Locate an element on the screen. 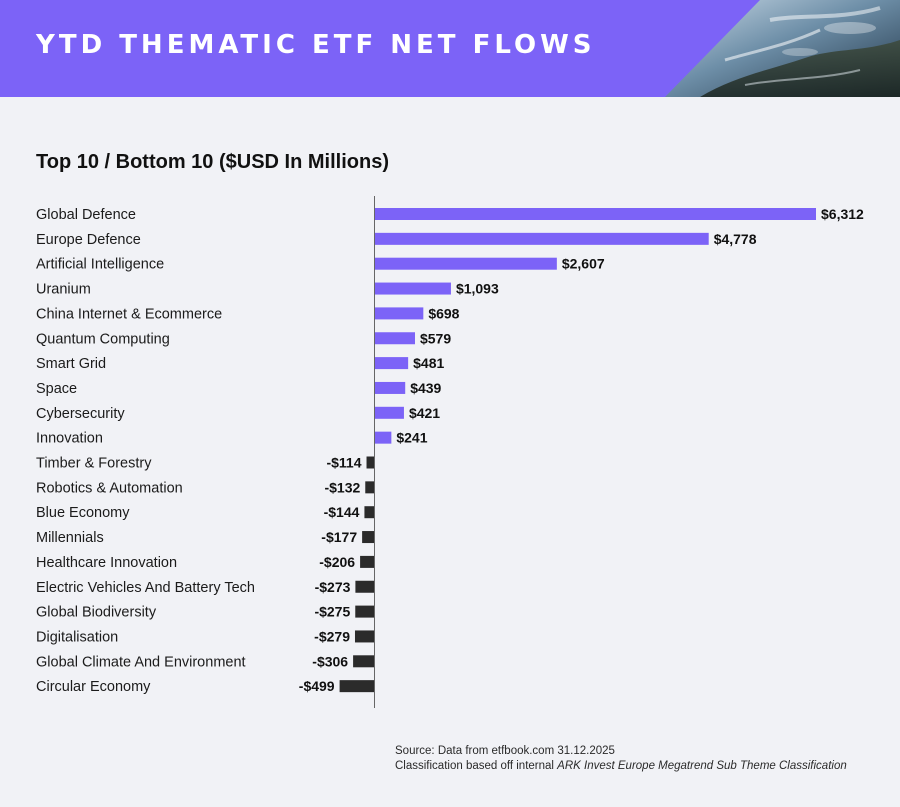 The height and width of the screenshot is (807, 900). header-banner: YTD THEMATIC ETF NET FLOWS is located at coordinates (450, 48).